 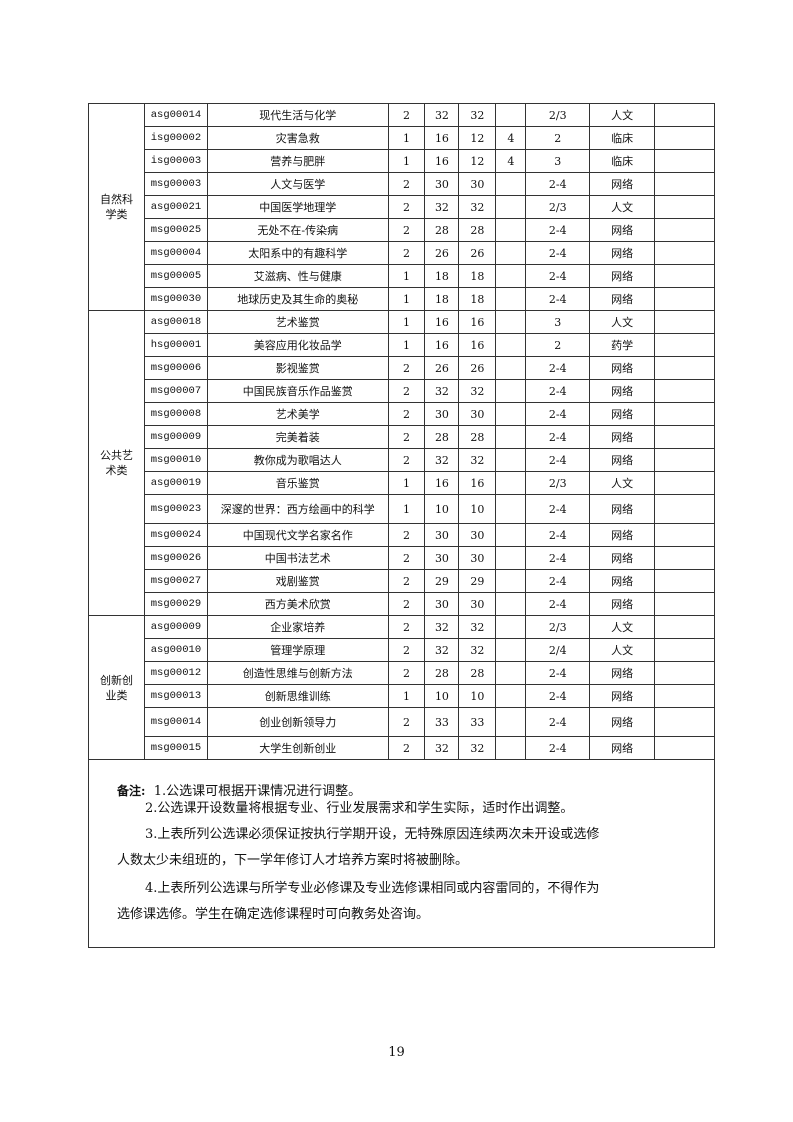 I want to click on course-name-cell: 音乐鉴赏, so click(x=297, y=483).